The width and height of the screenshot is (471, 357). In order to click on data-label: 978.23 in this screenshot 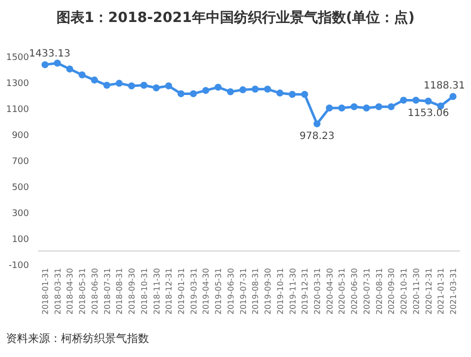, I will do `click(317, 136)`.